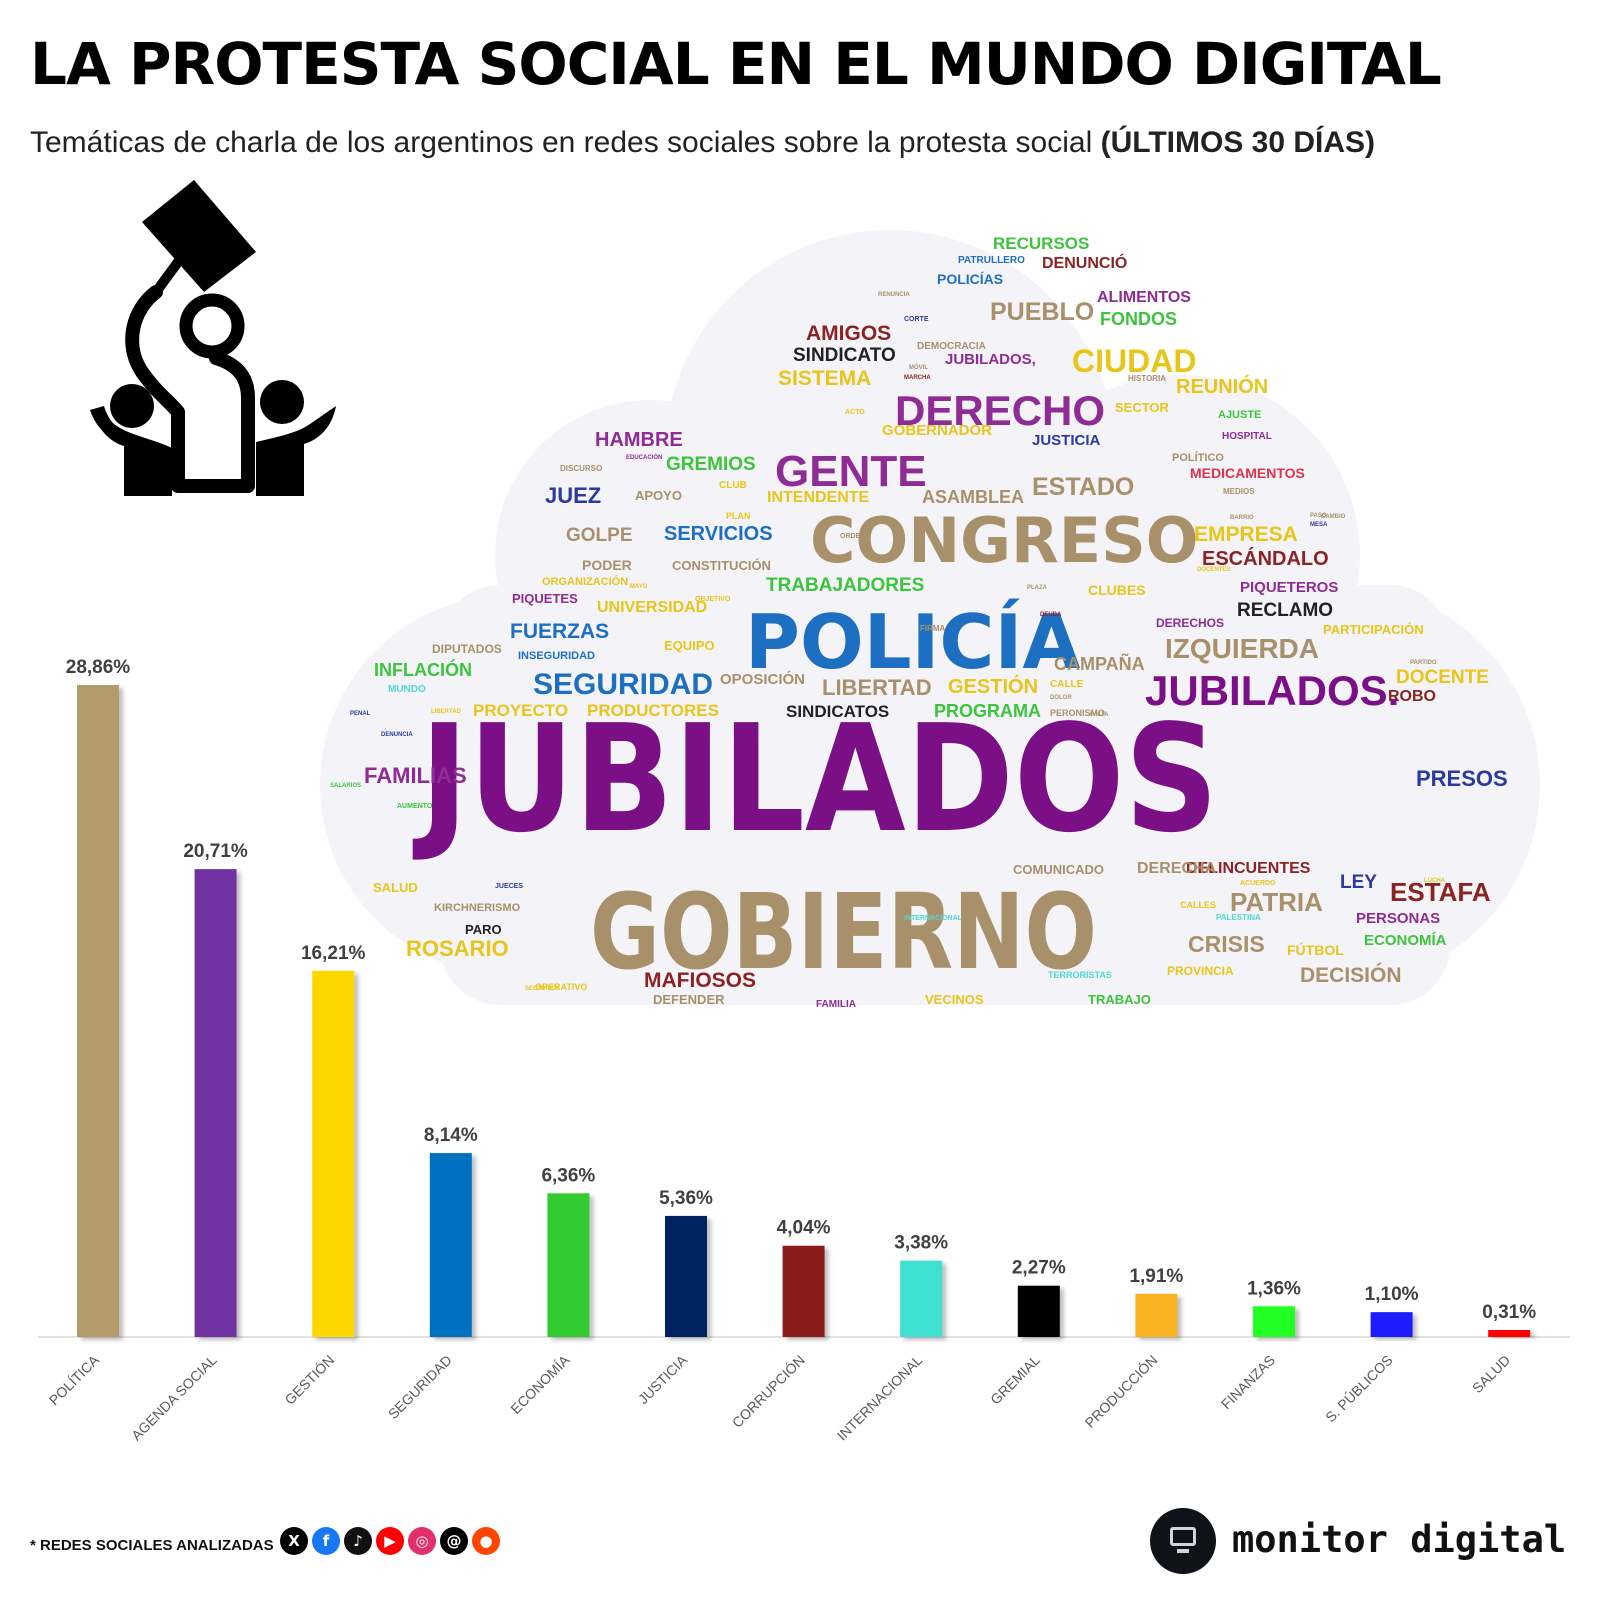 The image size is (1600, 1600). What do you see at coordinates (1405, 940) in the screenshot?
I see `word-cloud-word: ECONOMÍA` at bounding box center [1405, 940].